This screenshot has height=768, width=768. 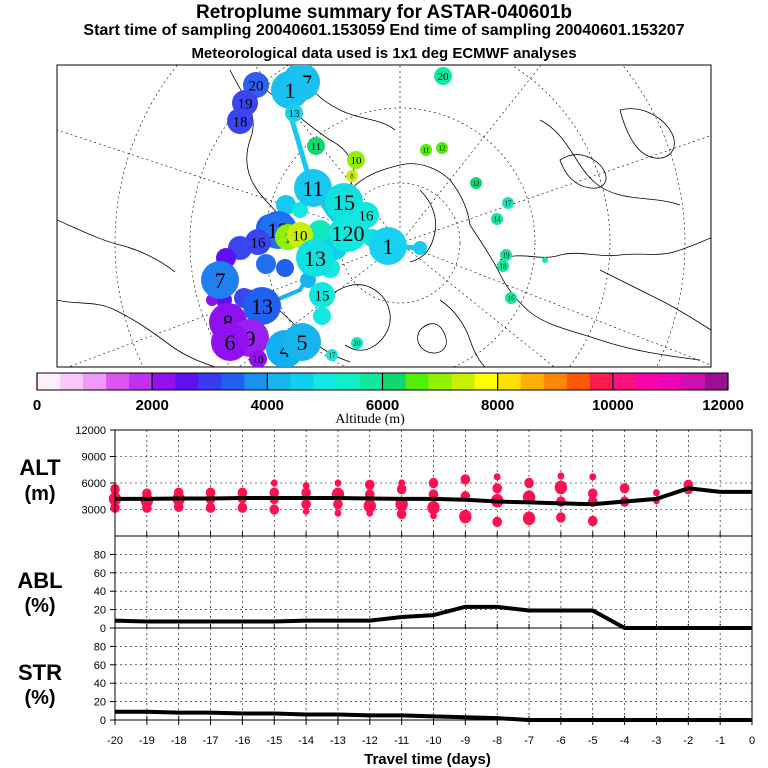 I want to click on x-tick-label: -12, so click(x=370, y=741).